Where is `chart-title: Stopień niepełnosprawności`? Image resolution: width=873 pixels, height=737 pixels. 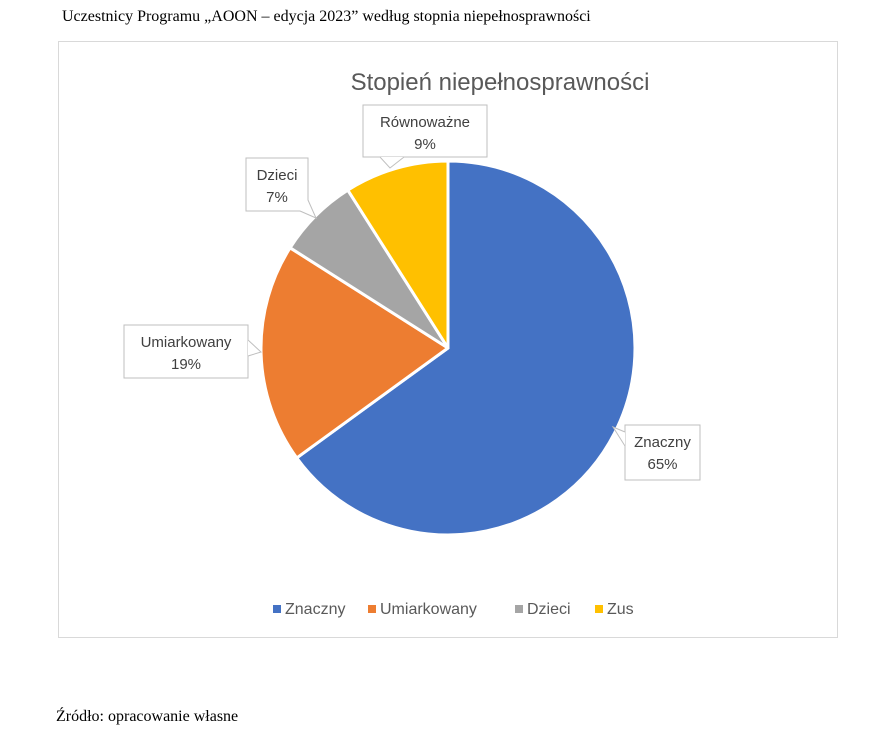
chart-title: Stopień niepełnosprawności is located at coordinates (500, 82).